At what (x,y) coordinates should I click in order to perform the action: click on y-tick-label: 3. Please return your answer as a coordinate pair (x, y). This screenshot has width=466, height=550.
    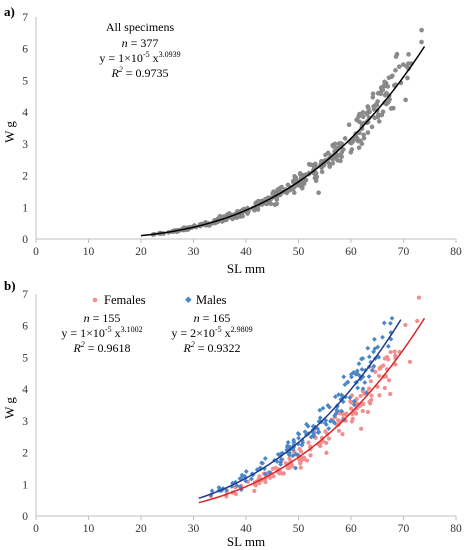
    Looking at the image, I should click on (25, 145).